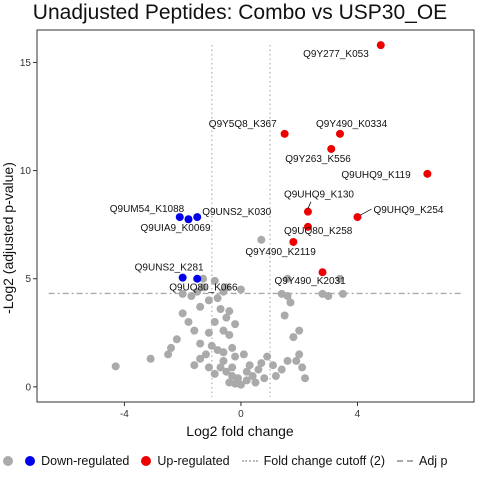 The width and height of the screenshot is (480, 485). What do you see at coordinates (358, 414) in the screenshot?
I see `x-tick-label: 4` at bounding box center [358, 414].